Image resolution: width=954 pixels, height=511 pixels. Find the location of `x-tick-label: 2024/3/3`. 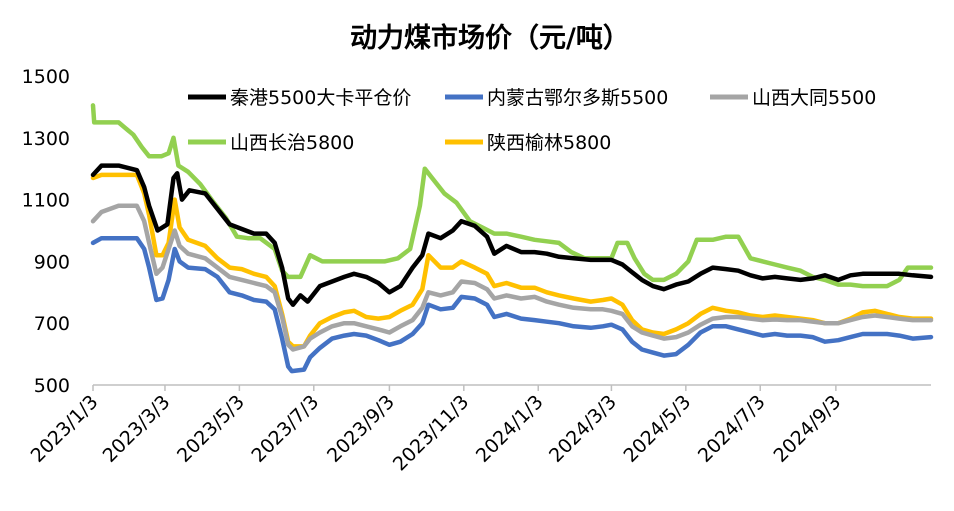

x-tick-label: 2024/3/3 is located at coordinates (583, 429).